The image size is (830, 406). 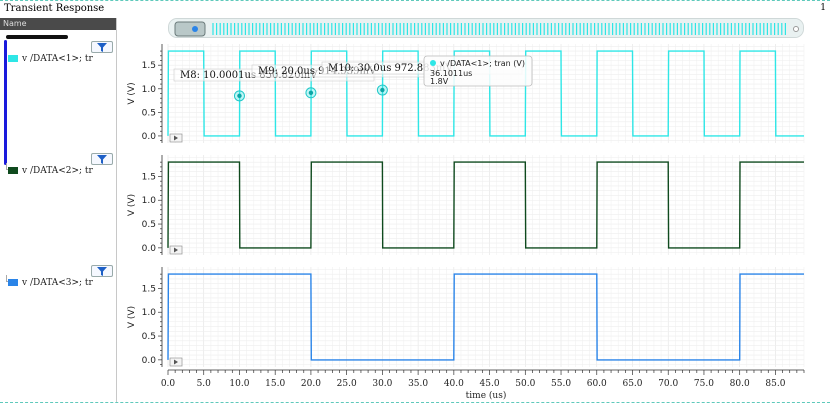 I want to click on x-tick-label: 40.0, so click(x=454, y=384).